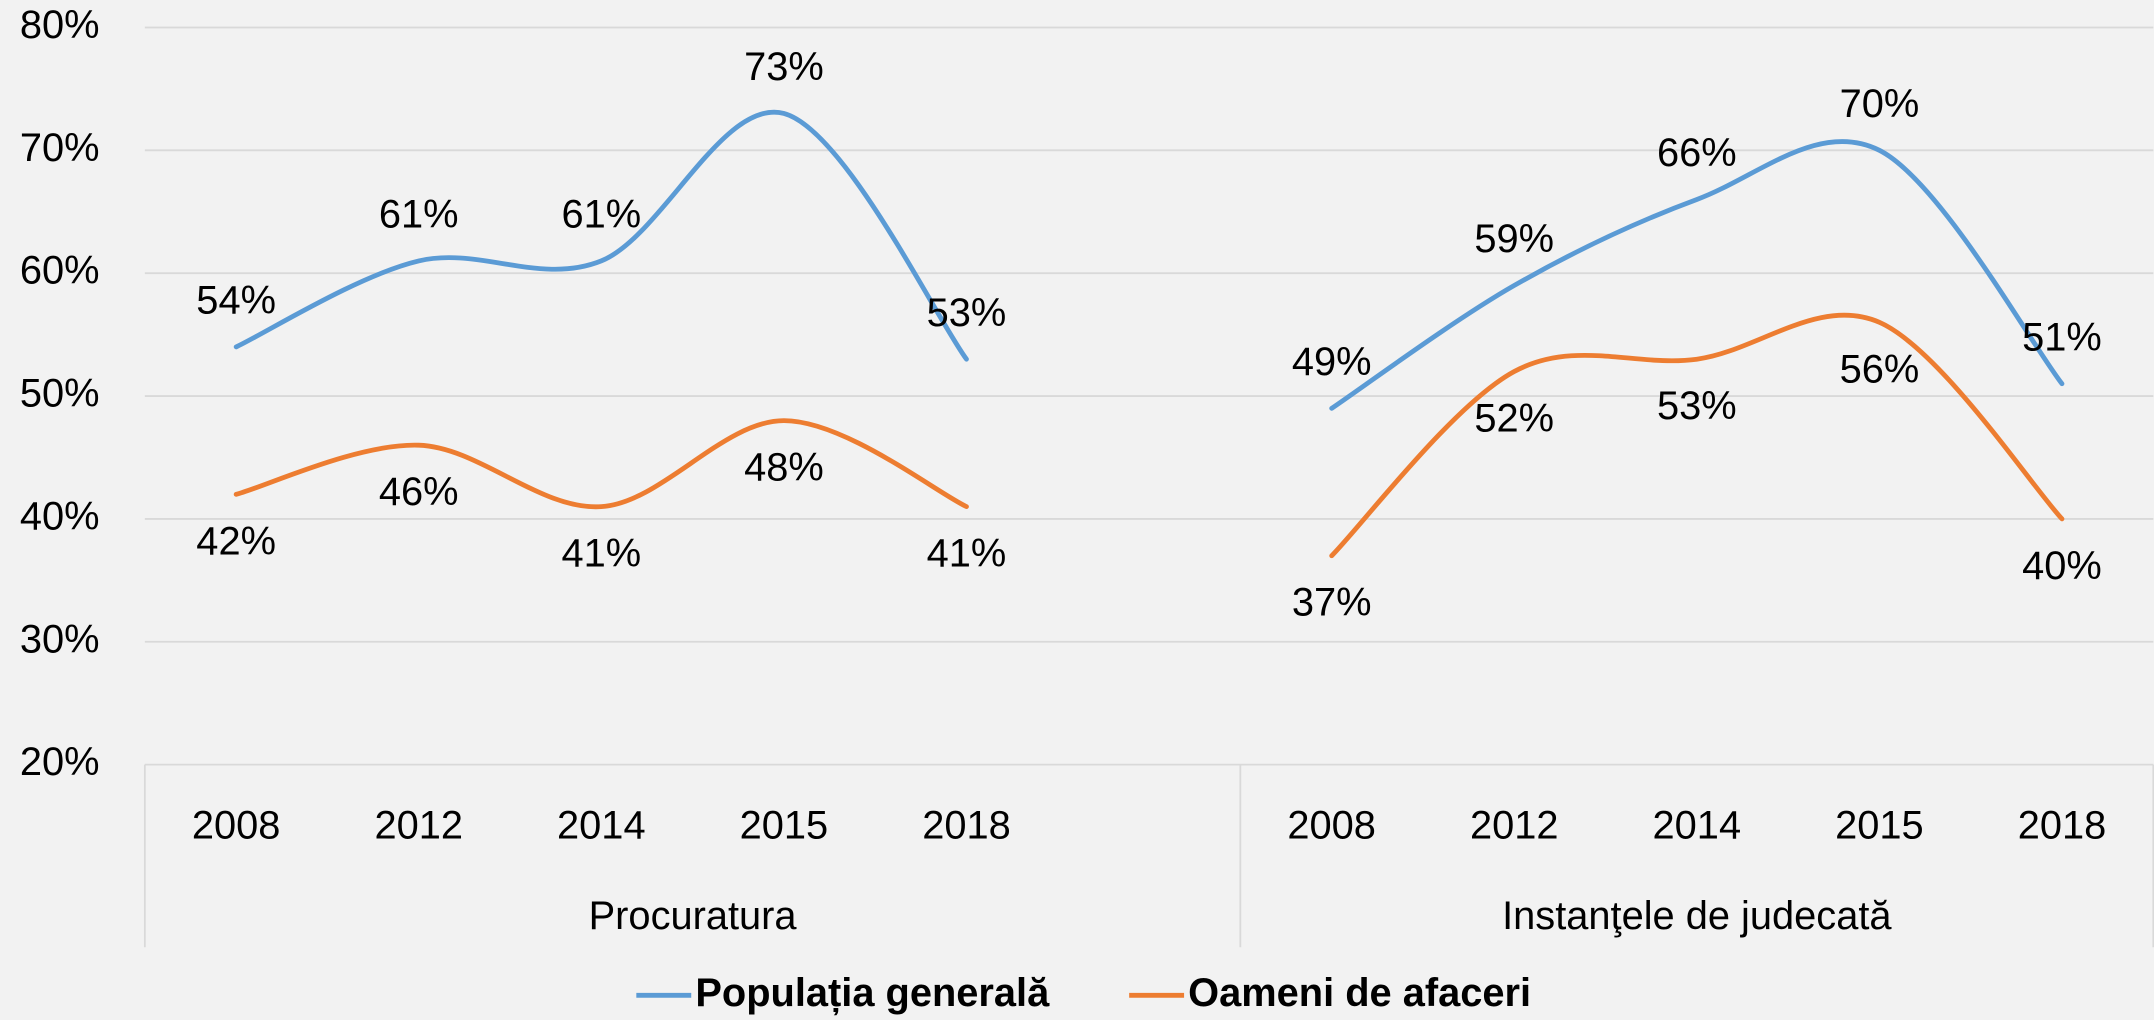  I want to click on y-tick-label: 50%, so click(60, 394).